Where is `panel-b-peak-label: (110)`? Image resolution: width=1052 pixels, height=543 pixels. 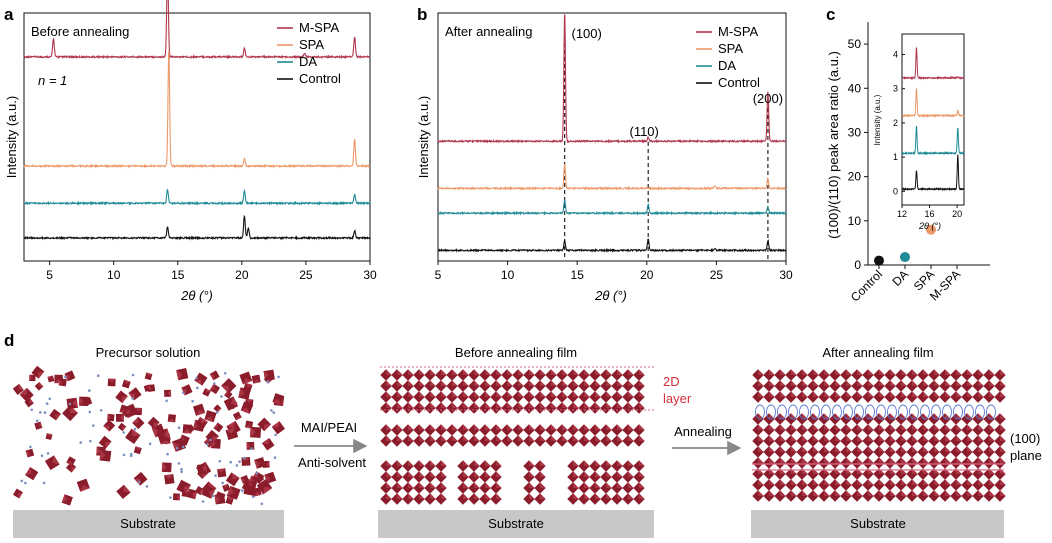 panel-b-peak-label: (110) is located at coordinates (643, 131).